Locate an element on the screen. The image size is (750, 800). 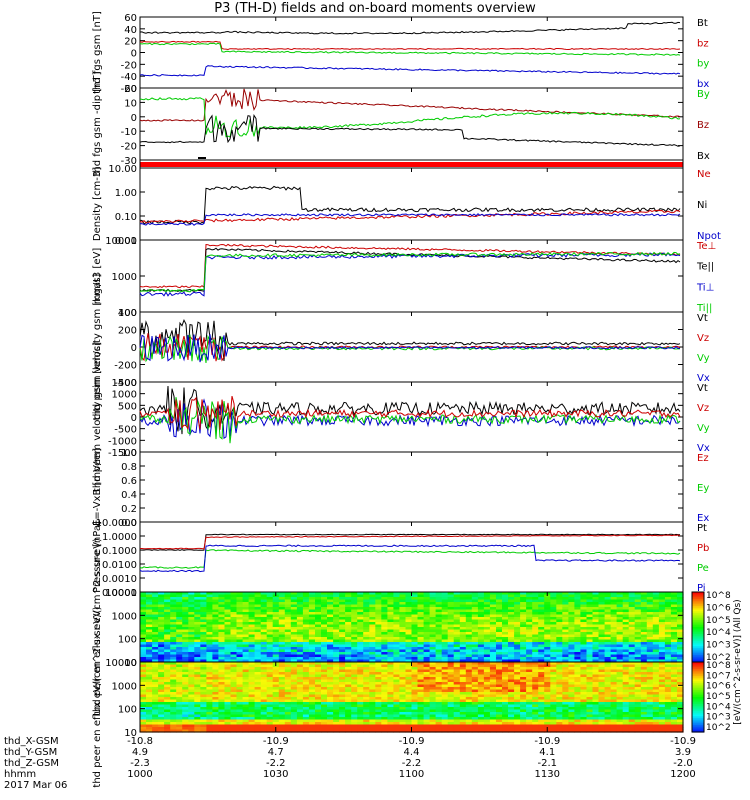
y-axis-label: thd fgs gsm -dip [nT] is located at coordinates (97, 123).